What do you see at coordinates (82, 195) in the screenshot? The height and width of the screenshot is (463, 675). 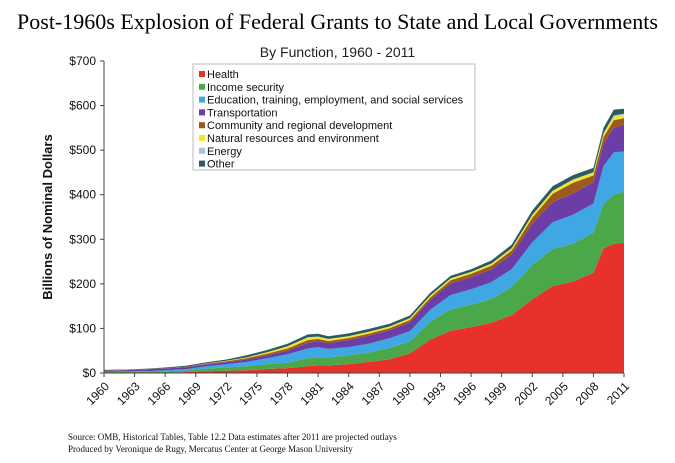 I see `y-tick-label: $400` at bounding box center [82, 195].